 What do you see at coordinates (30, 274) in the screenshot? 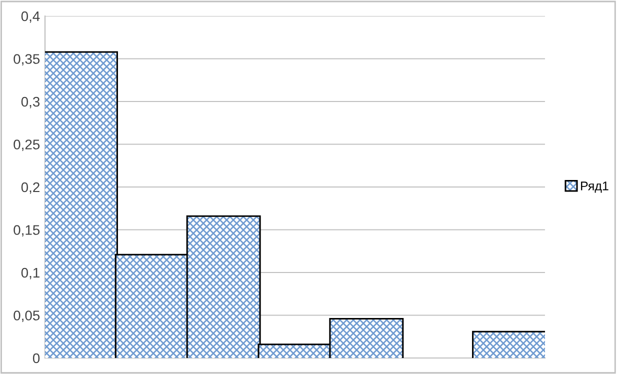
I see `y-tick-label: 0,1` at bounding box center [30, 274].